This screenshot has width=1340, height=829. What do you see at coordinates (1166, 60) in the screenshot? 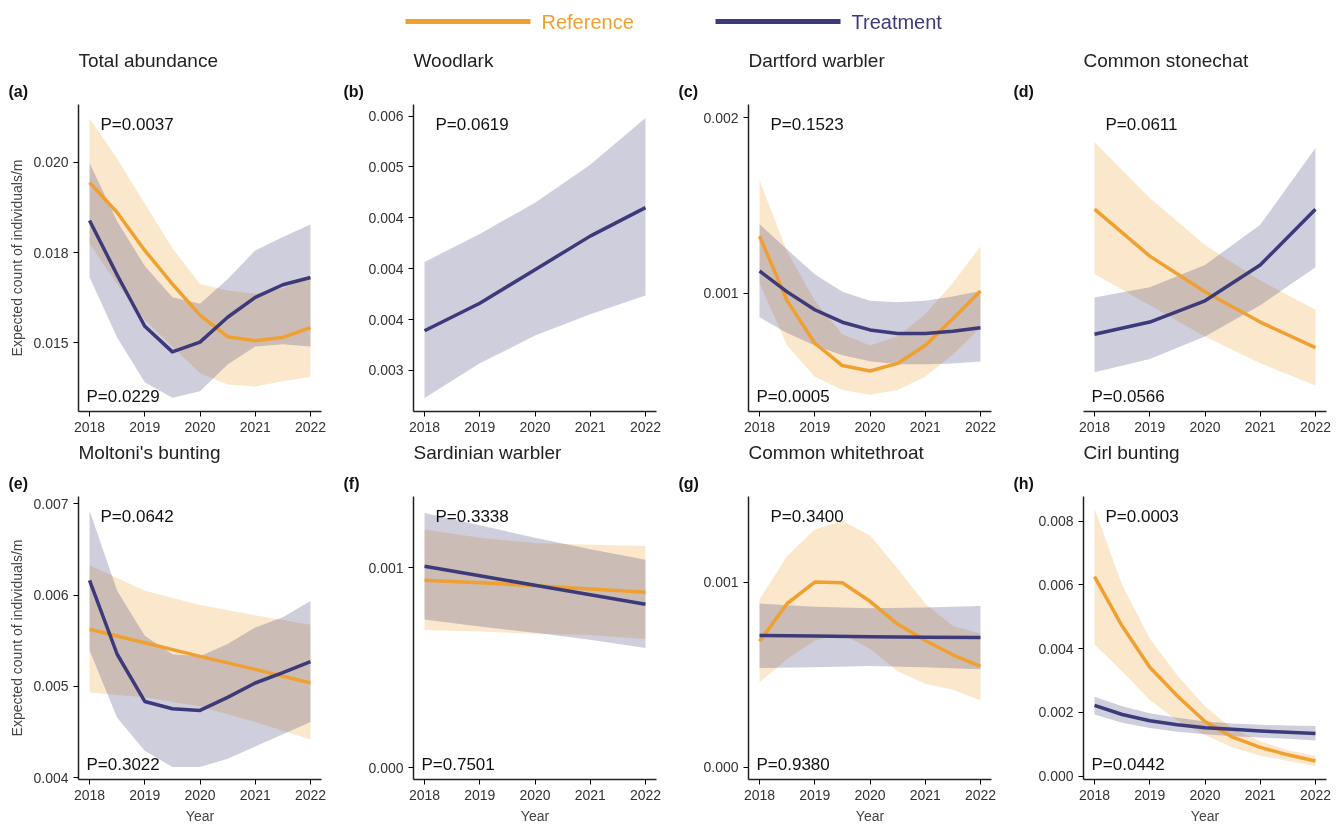
I see `chart-title: Common stonechat` at bounding box center [1166, 60].